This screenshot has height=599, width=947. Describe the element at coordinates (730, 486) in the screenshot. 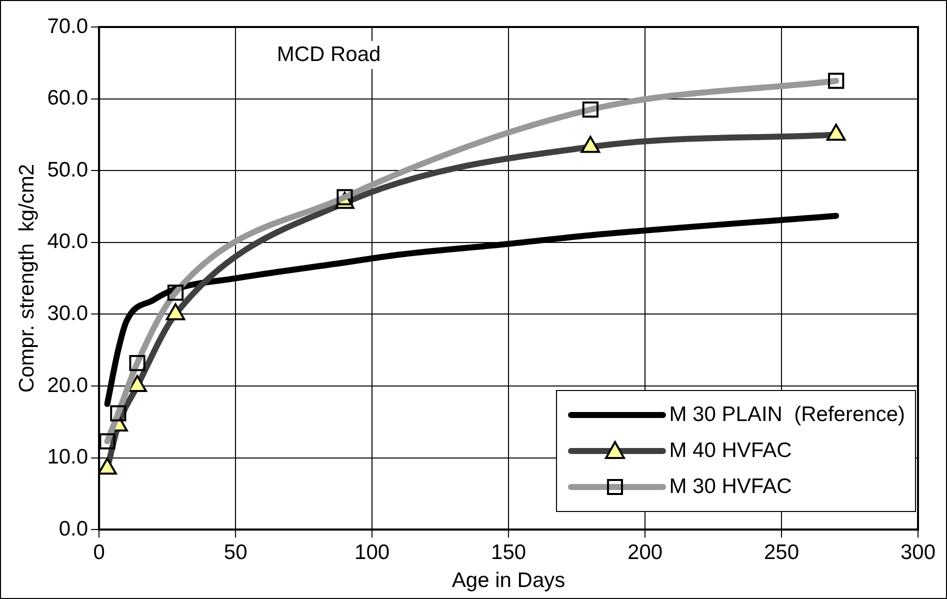

I see `legend-label: M 30 HVFAC` at that location.